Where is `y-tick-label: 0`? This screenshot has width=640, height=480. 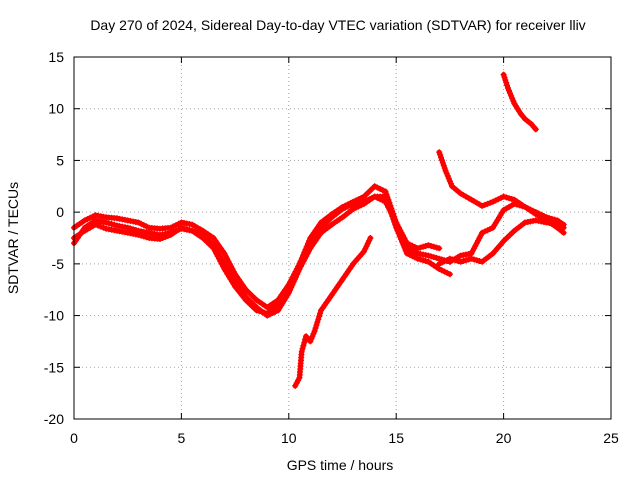
y-tick-label: 0 is located at coordinates (60, 212).